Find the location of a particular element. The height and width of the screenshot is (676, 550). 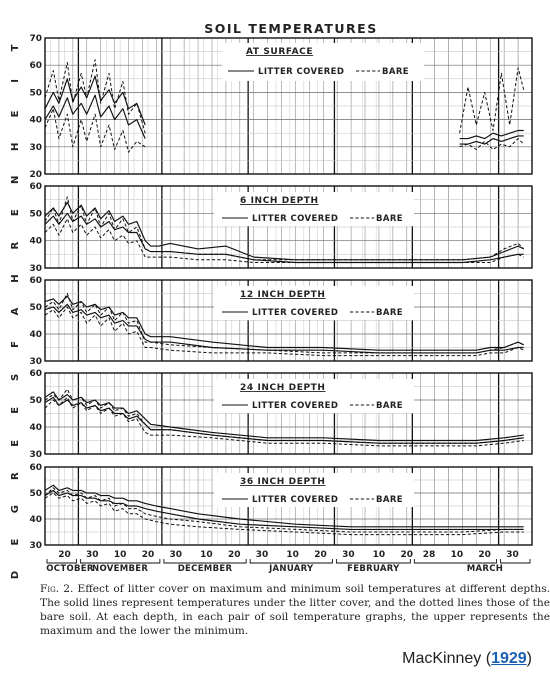

x-month-label: OCTOBER is located at coordinates (70, 569).